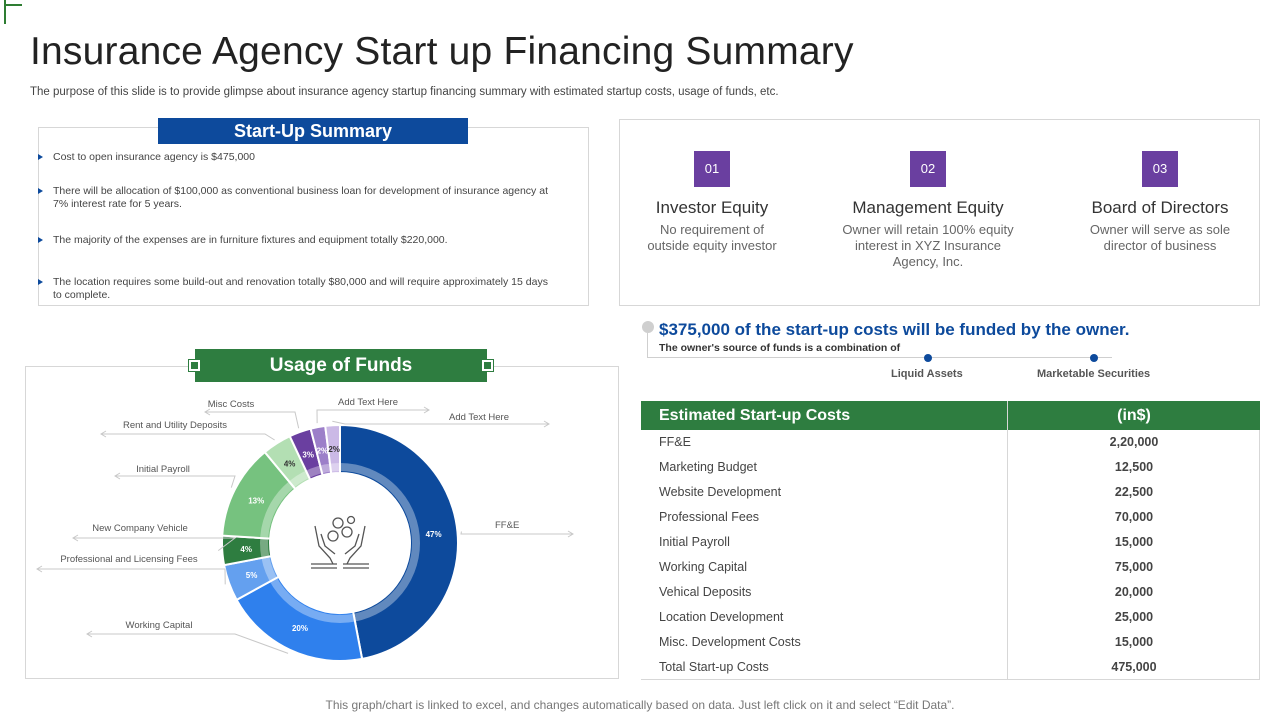 Image resolution: width=1280 pixels, height=720 pixels. Describe the element at coordinates (434, 534) in the screenshot. I see `slice-percent-label: 47%` at that location.